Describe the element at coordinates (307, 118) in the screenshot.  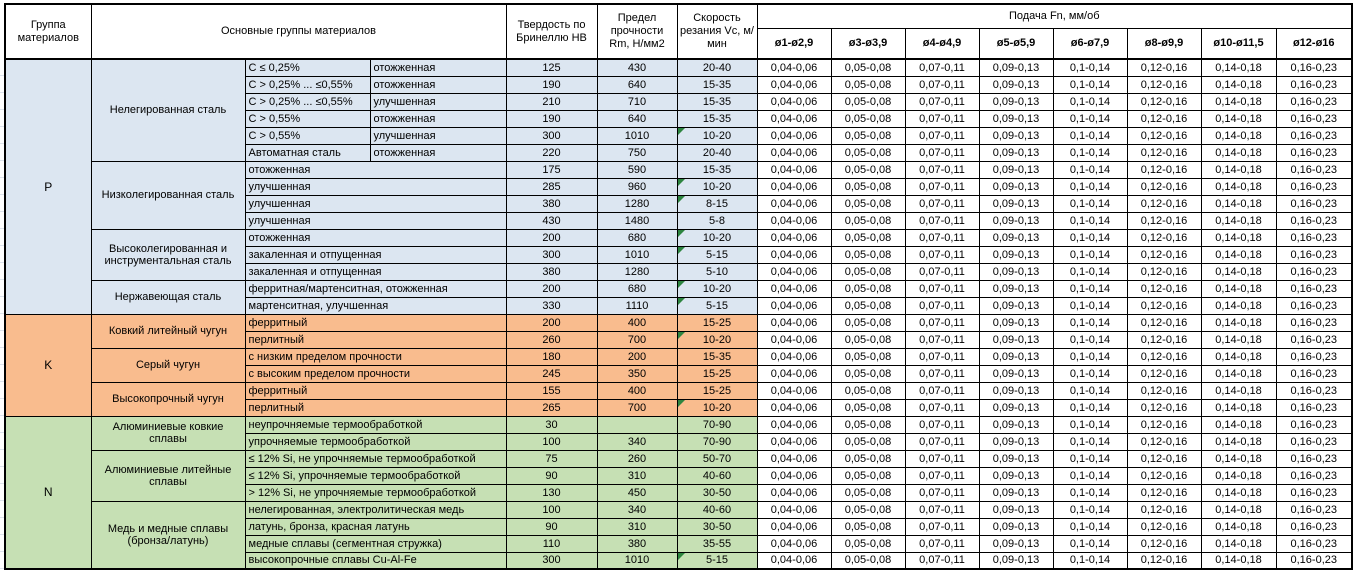
I see `material-spec-cell: C > 0,55%` at that location.